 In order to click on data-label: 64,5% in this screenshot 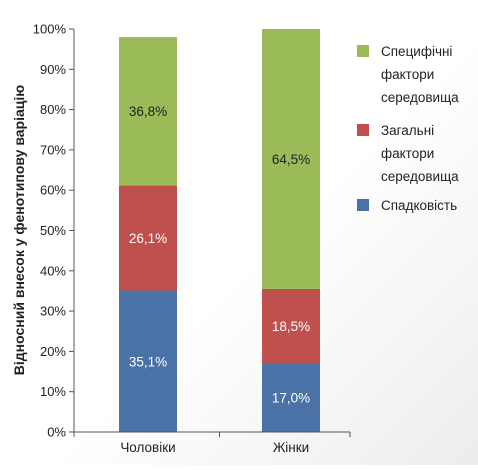, I will do `click(291, 159)`.